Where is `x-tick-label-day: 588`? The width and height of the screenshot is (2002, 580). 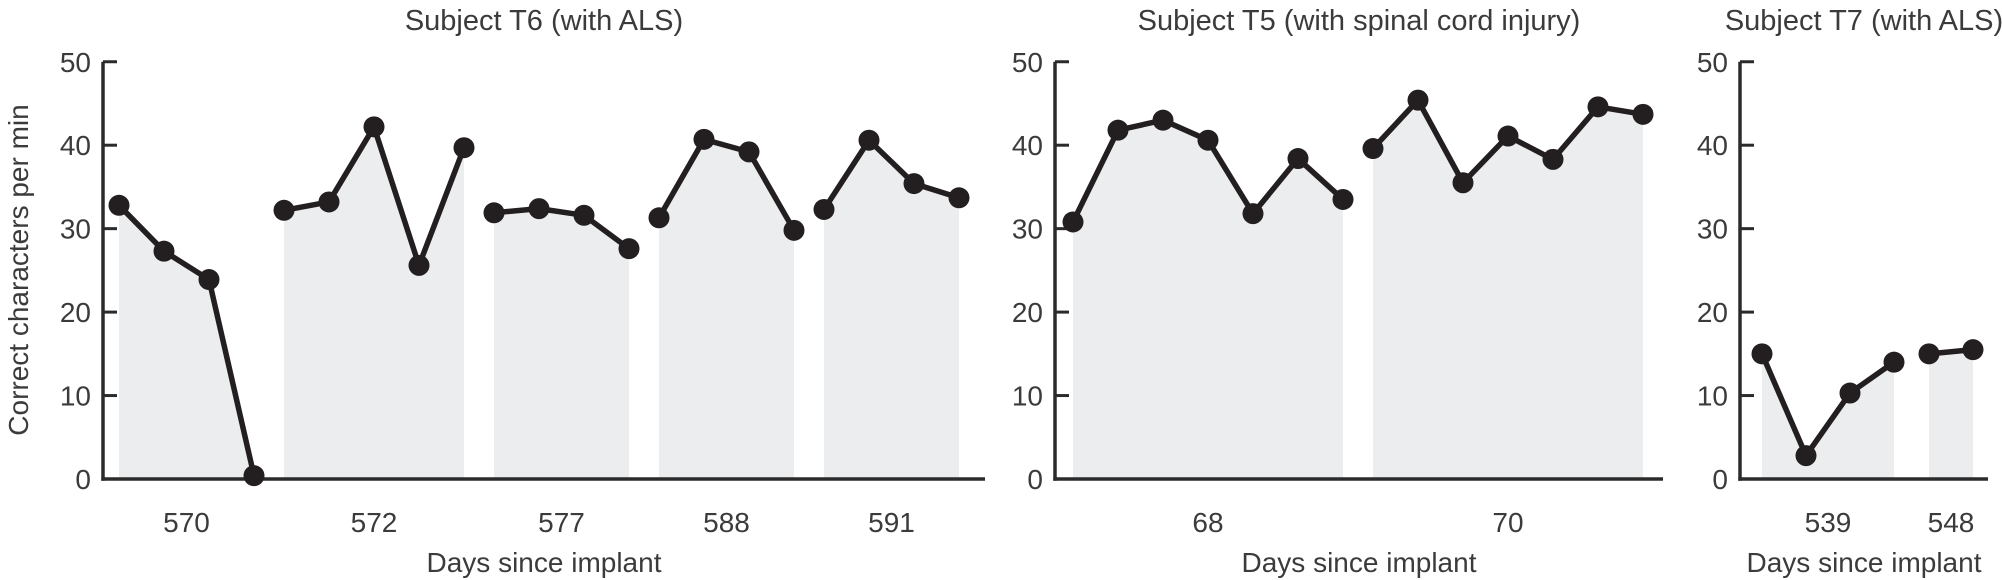
x-tick-label-day: 588 is located at coordinates (726, 522).